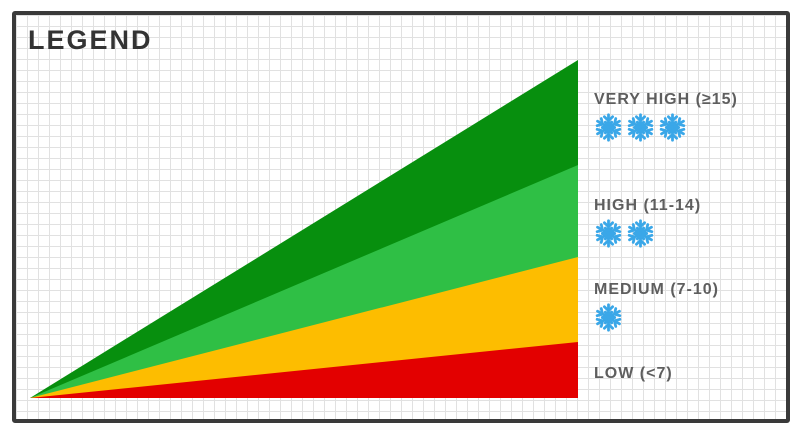 This screenshot has width=800, height=435. Describe the element at coordinates (648, 205) in the screenshot. I see `level-label: HIGH (11-14)` at that location.